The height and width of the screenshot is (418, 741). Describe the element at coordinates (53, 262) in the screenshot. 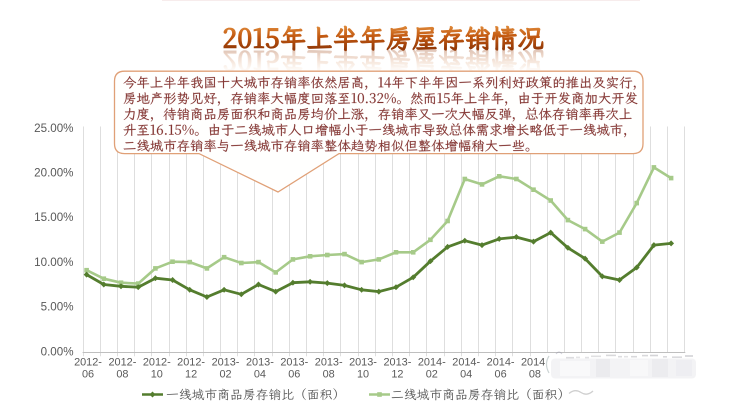

I see `svg-text: 10.00%` at that location.